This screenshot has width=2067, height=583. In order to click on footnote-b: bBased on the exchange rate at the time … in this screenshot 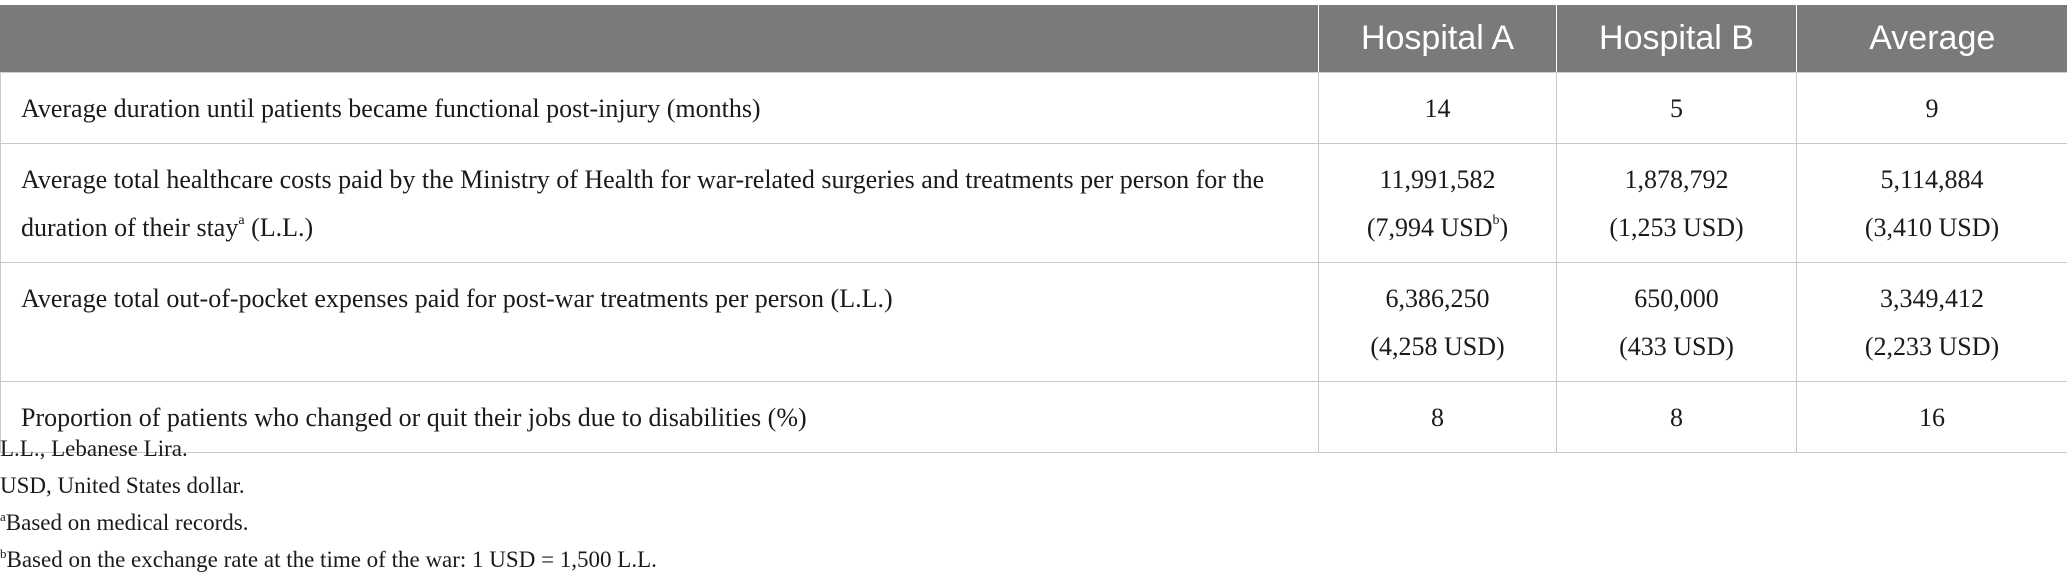, I will do `click(328, 559)`.